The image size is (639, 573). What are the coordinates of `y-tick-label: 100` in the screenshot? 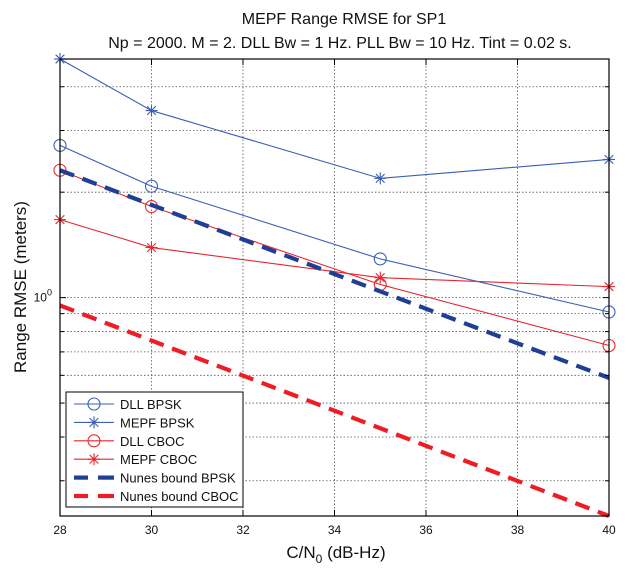 It's located at (43, 296).